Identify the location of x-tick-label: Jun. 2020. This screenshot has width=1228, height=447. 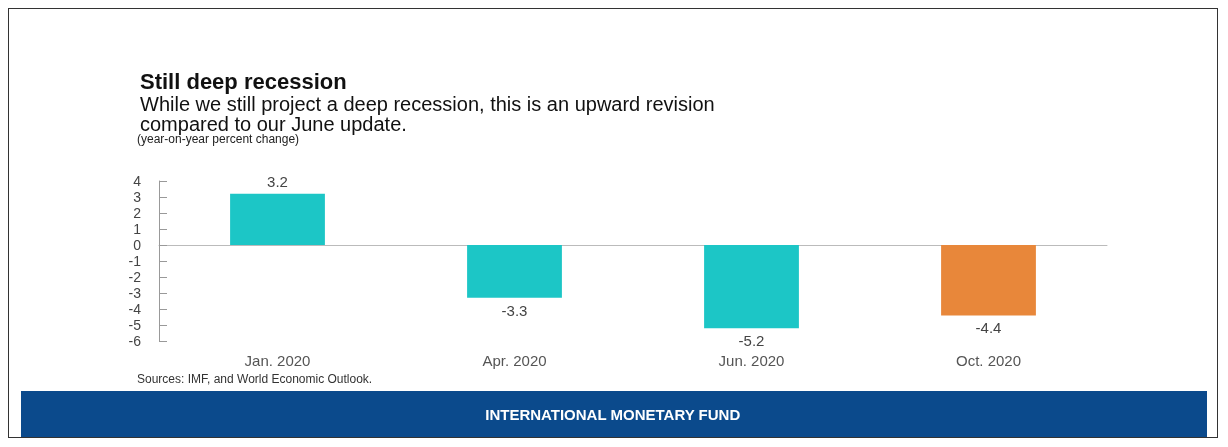
(751, 360).